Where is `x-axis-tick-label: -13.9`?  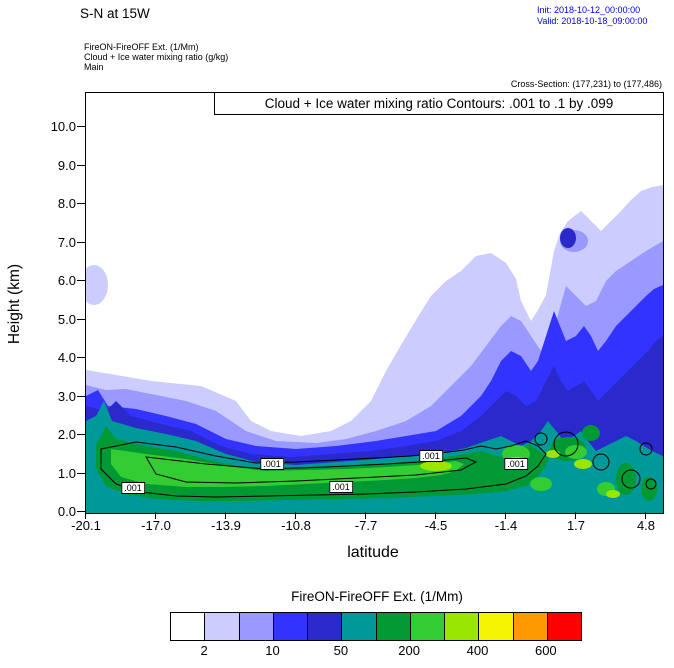 x-axis-tick-label: -13.9 is located at coordinates (226, 525).